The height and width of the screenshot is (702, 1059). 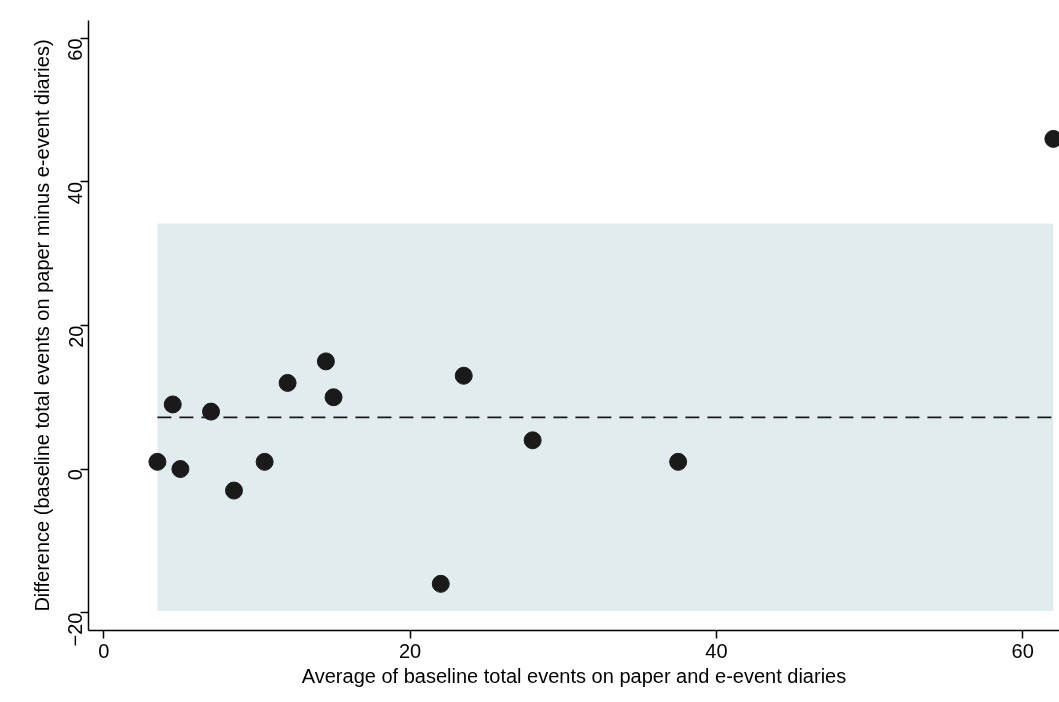 I want to click on y-tick-label: 60, so click(x=75, y=49).